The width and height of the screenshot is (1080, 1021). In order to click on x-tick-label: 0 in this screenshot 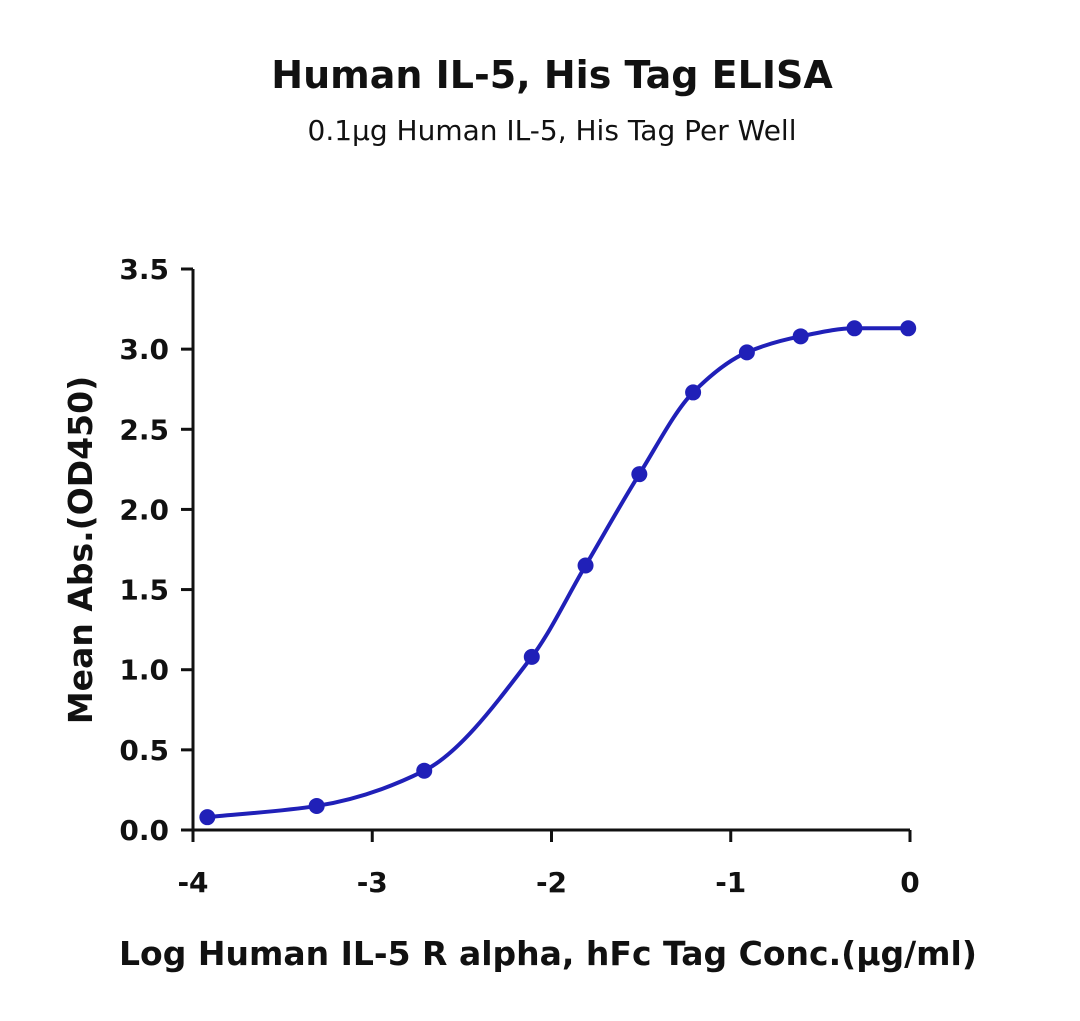, I will do `click(909, 882)`.